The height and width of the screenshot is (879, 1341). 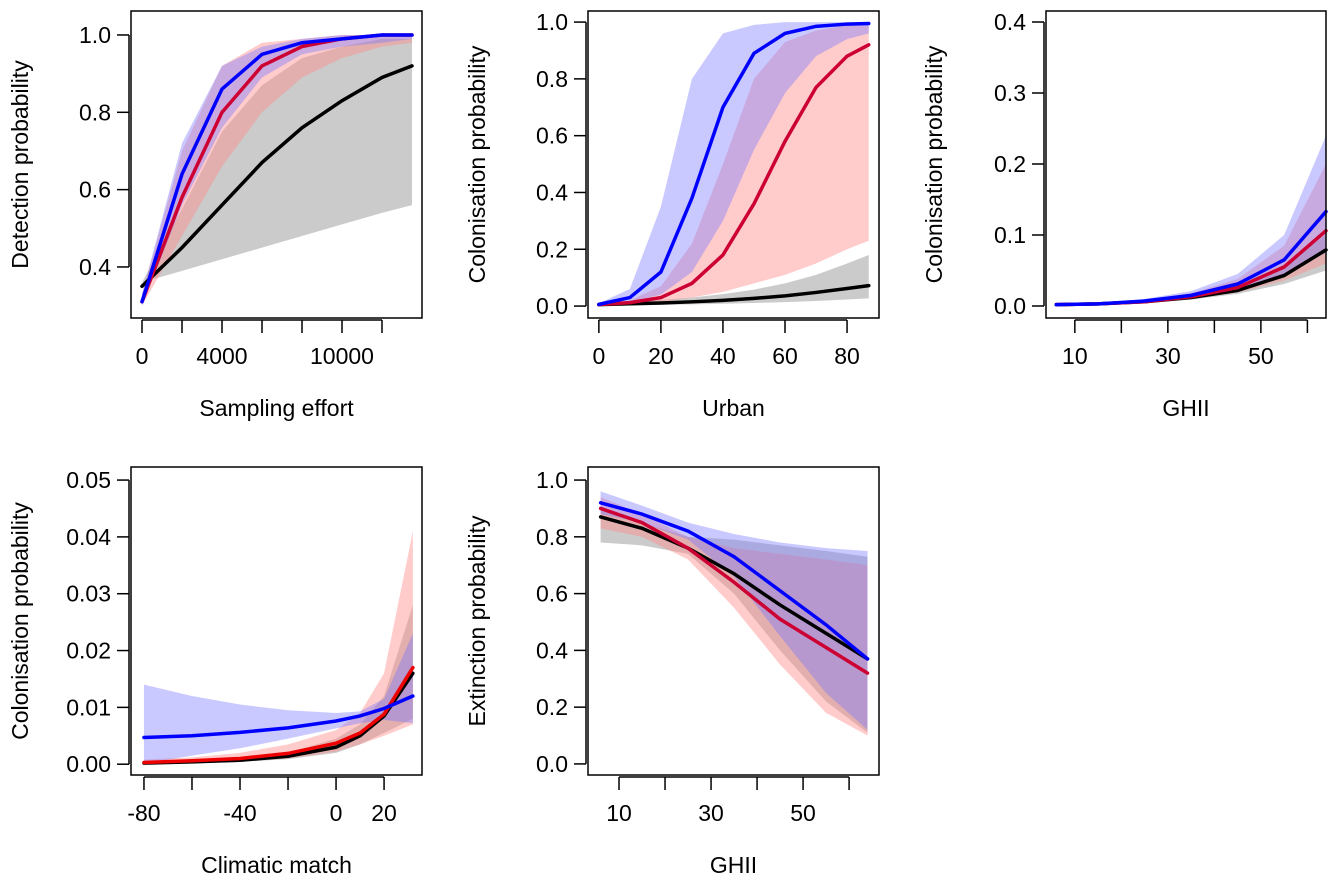 I want to click on x-tick-label: 80, so click(x=847, y=356).